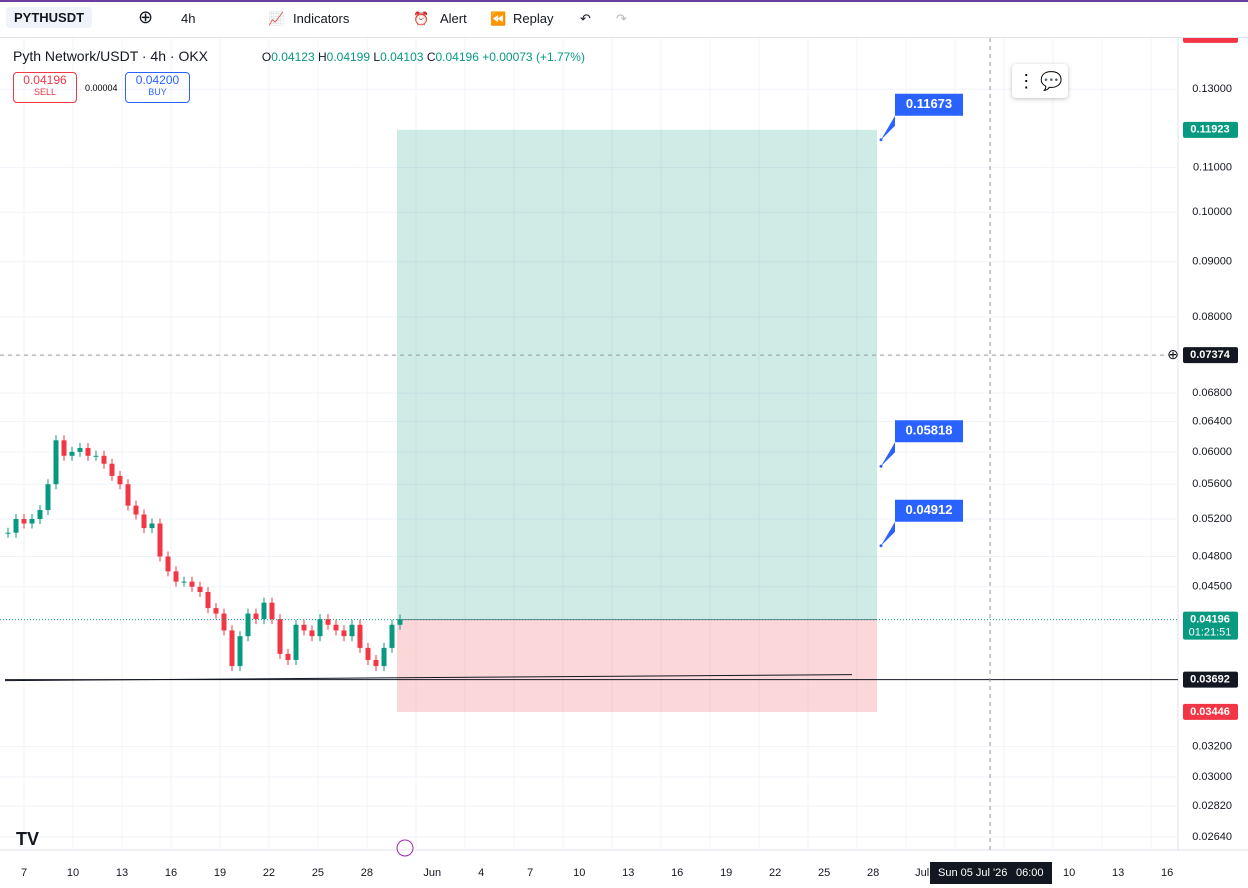 The image size is (1248, 888). Describe the element at coordinates (453, 18) in the screenshot. I see `alert: Alert` at that location.